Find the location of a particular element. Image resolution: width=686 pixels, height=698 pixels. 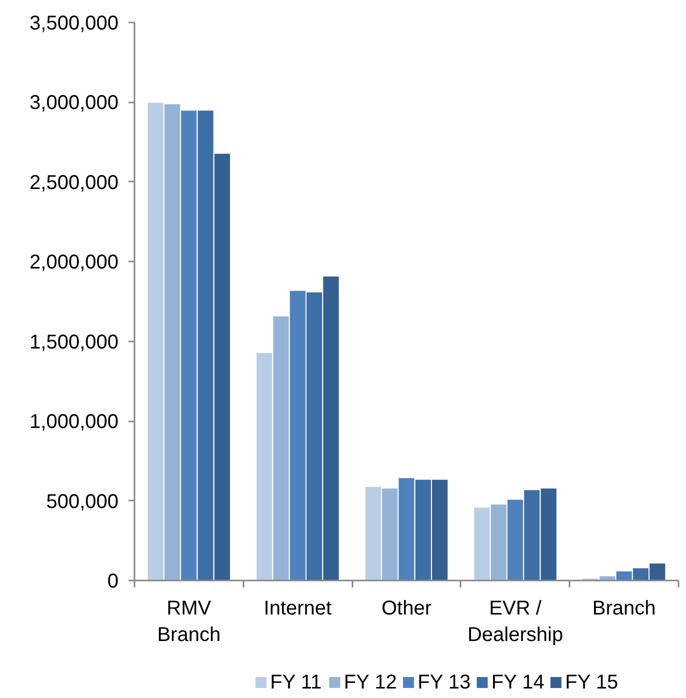

y-tick-label: 1,000,000 is located at coordinates (74, 422).